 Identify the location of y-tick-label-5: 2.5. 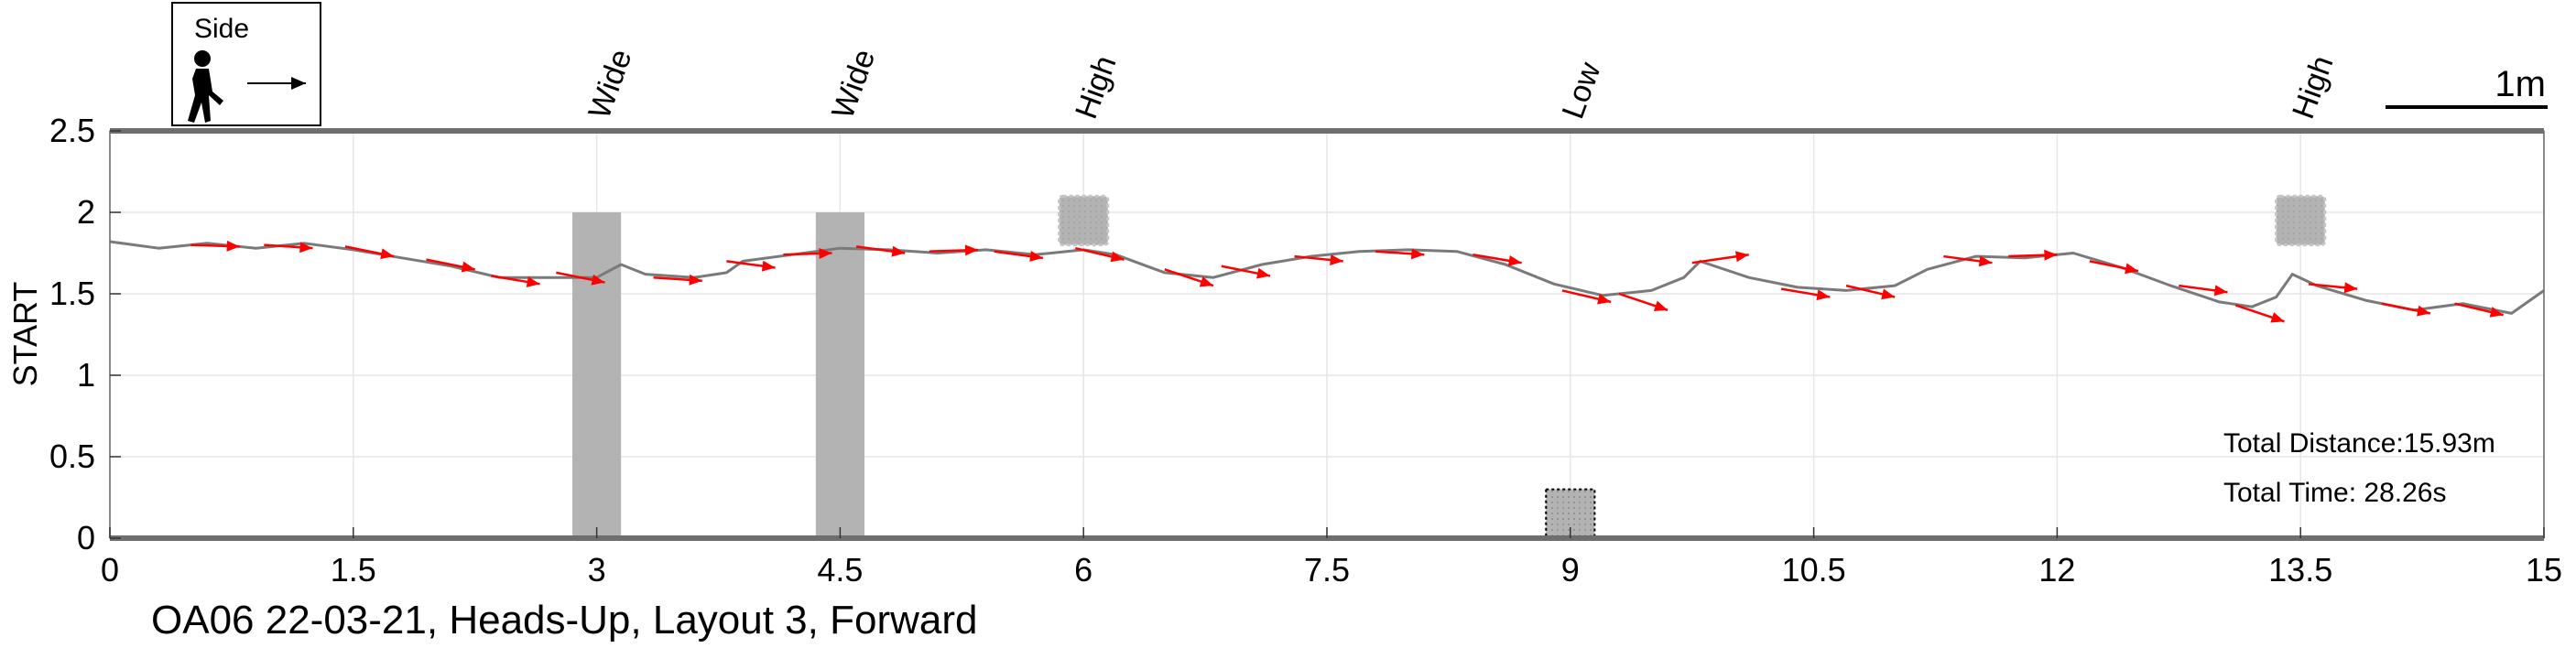
(72, 130).